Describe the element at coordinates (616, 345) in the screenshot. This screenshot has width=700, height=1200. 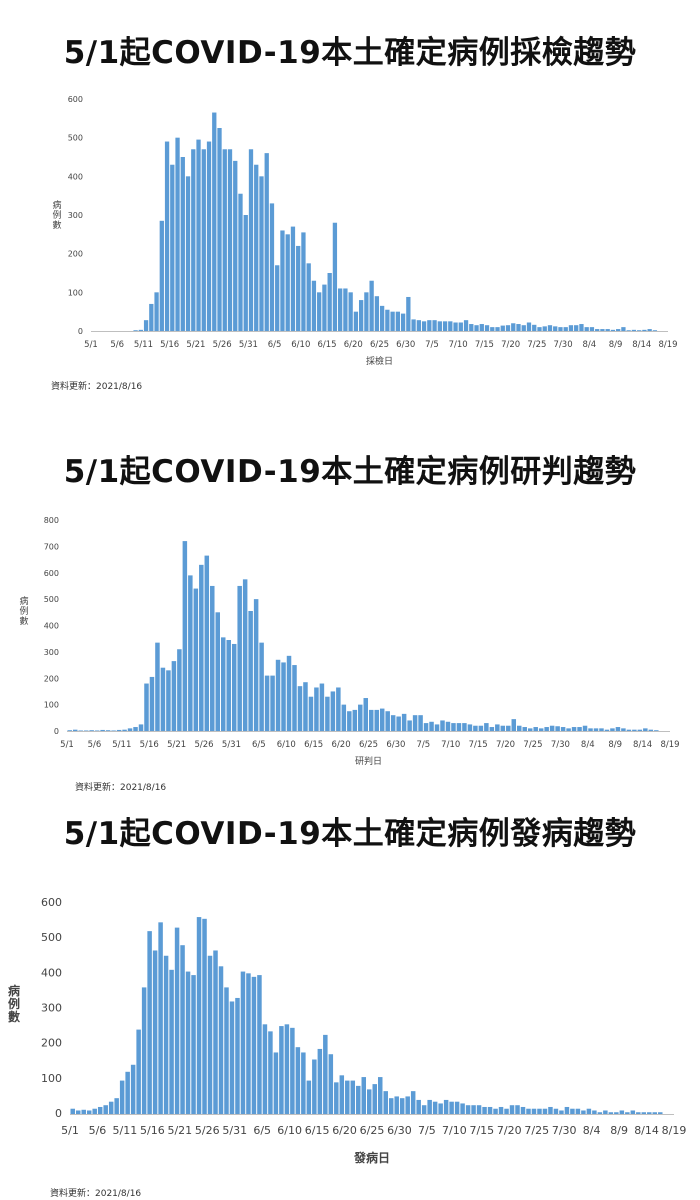
I see `x-tick-label: 8/9` at that location.